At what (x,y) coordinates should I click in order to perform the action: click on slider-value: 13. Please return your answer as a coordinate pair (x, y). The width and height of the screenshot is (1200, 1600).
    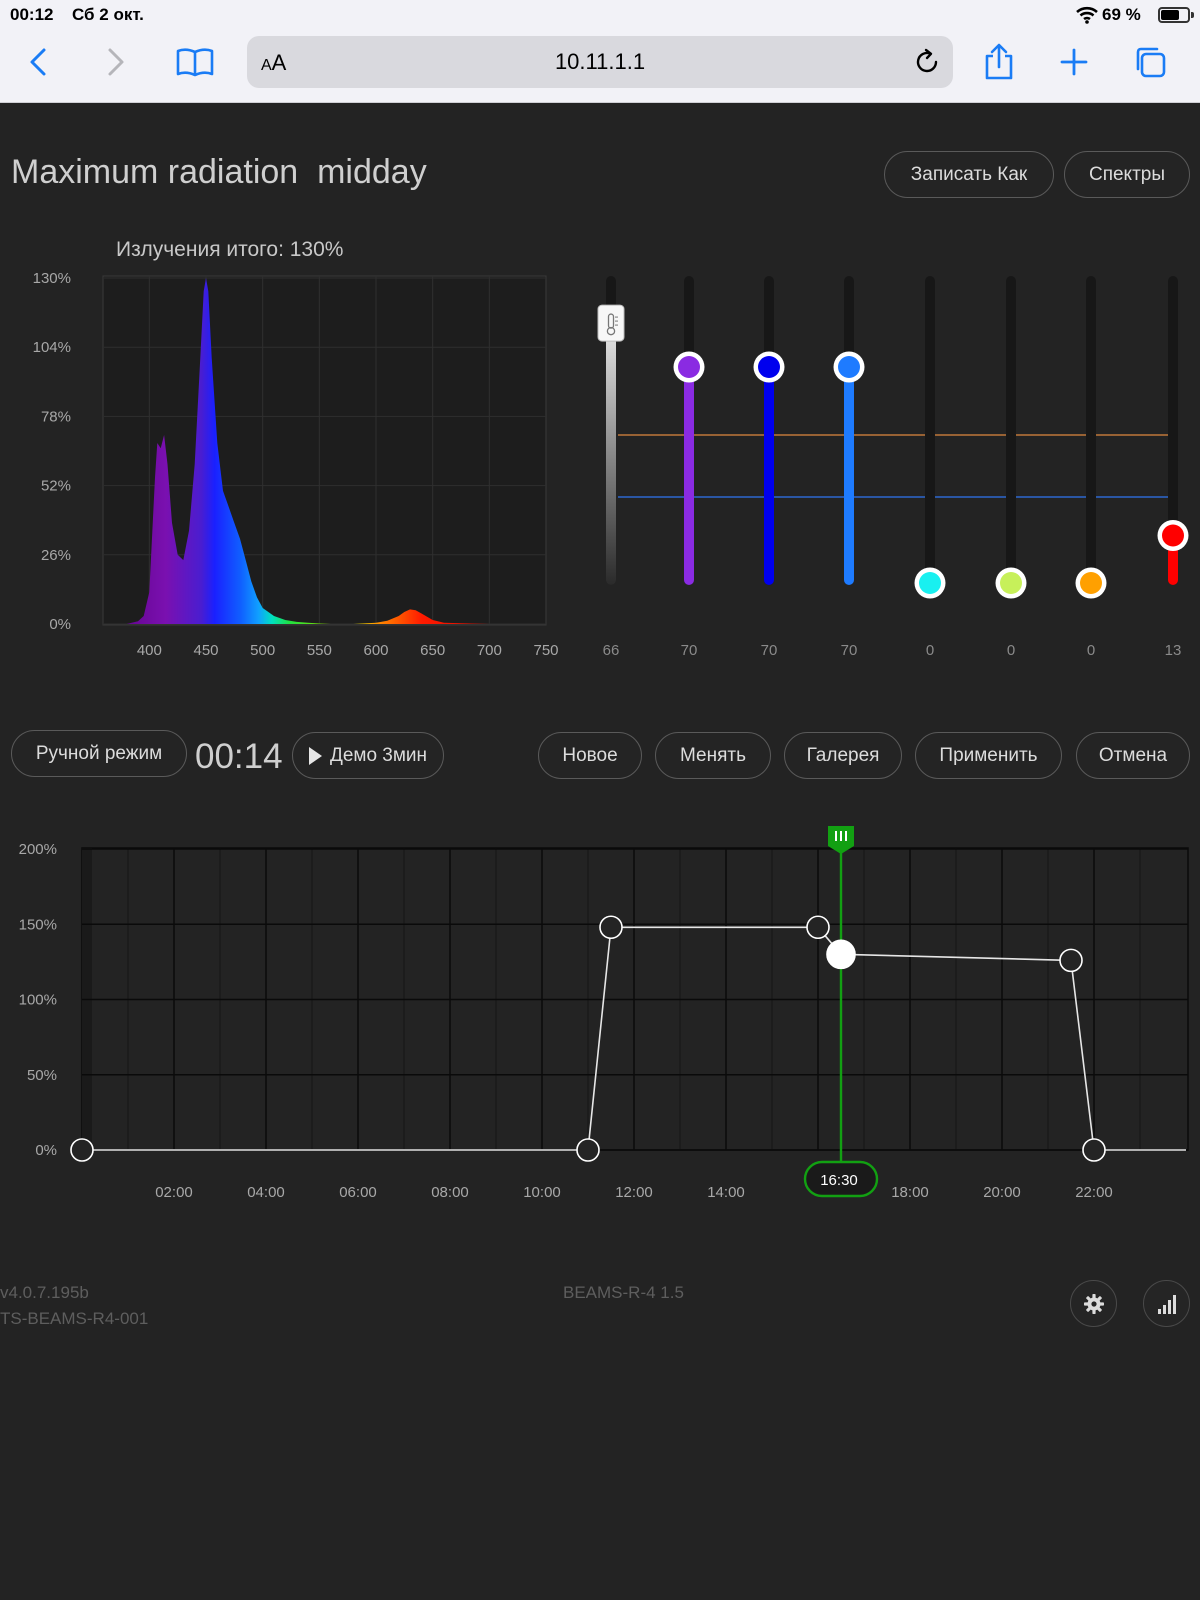
    Looking at the image, I should click on (1173, 650).